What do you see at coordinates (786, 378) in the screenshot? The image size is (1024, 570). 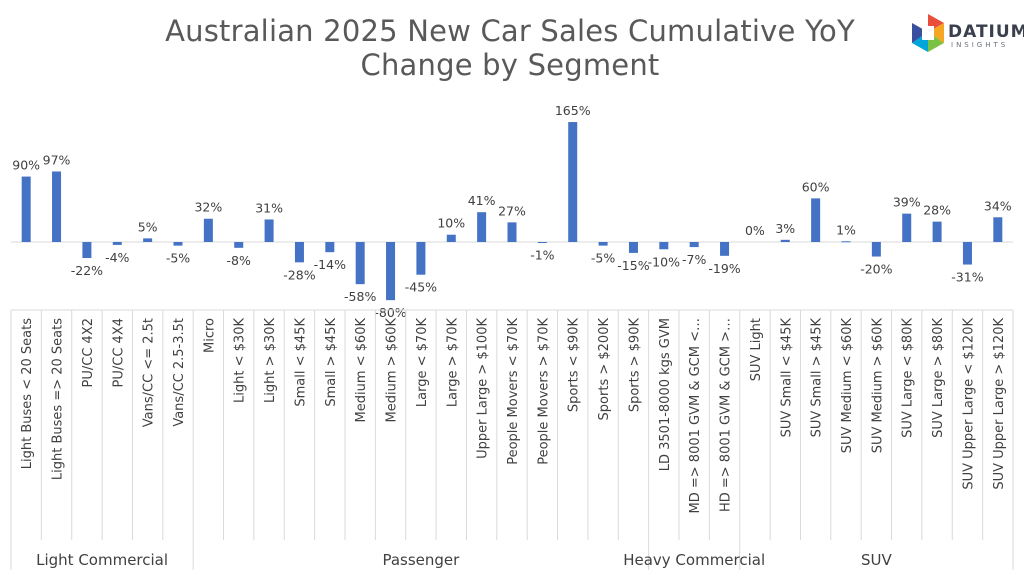 I see `category-label-25: SUV Small < $45K` at bounding box center [786, 378].